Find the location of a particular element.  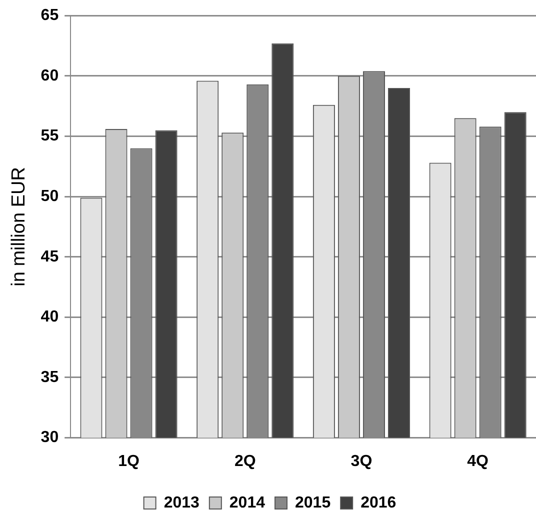

legend-label: 2014 is located at coordinates (247, 503).